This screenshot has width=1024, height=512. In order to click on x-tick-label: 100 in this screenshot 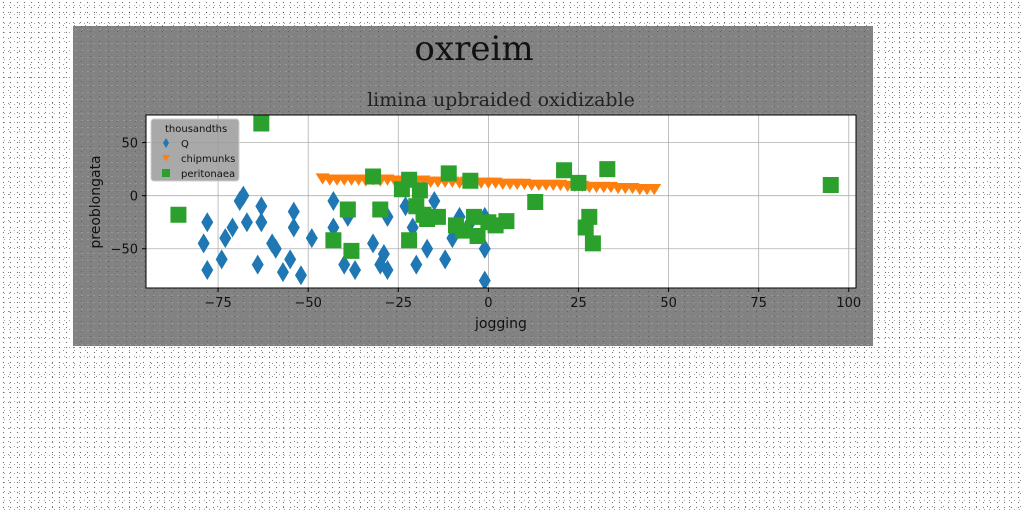, I will do `click(848, 303)`.